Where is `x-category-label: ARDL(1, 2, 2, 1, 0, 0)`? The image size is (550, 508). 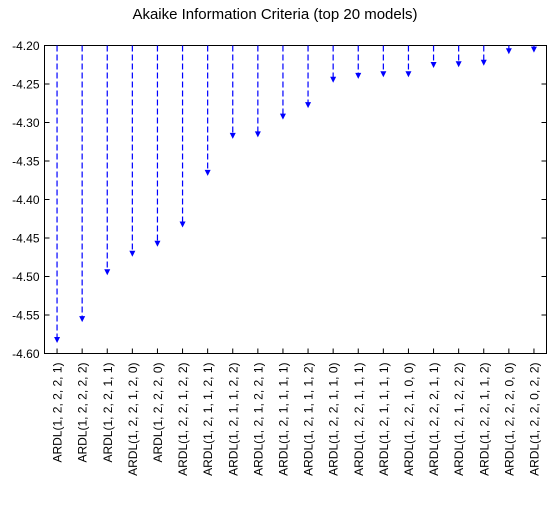
x-category-label: ARDL(1, 2, 2, 1, 0, 0) is located at coordinates (409, 419).